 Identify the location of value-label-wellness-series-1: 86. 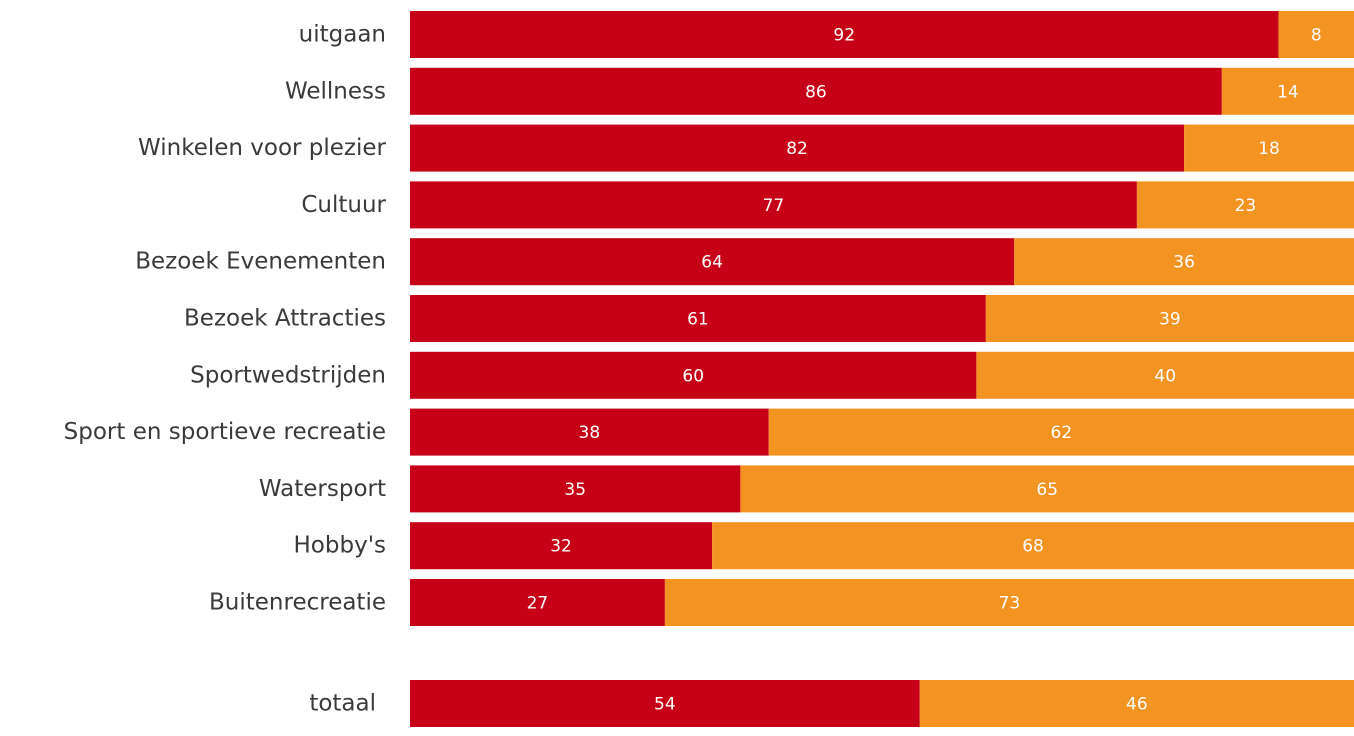
(816, 92).